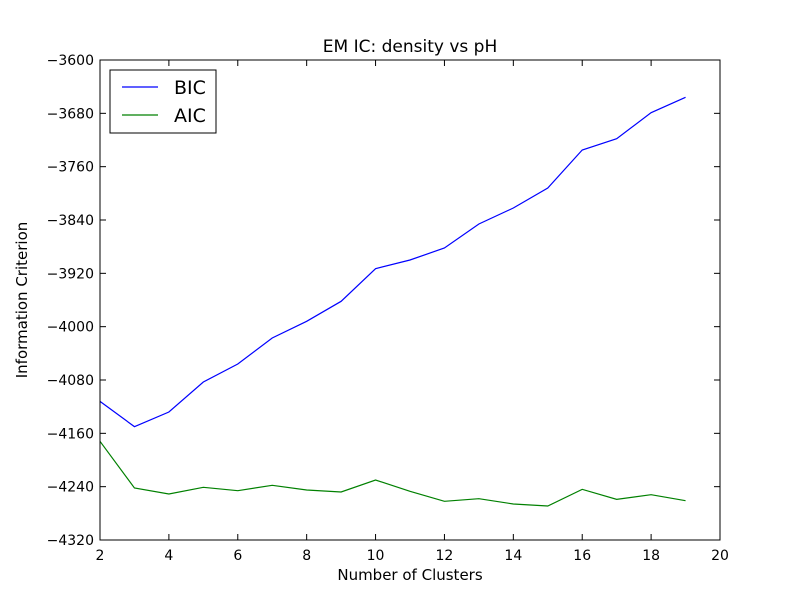 Image resolution: width=800 pixels, height=600 pixels. Describe the element at coordinates (410, 47) in the screenshot. I see `chart-title: EM IC: density vs pH` at that location.